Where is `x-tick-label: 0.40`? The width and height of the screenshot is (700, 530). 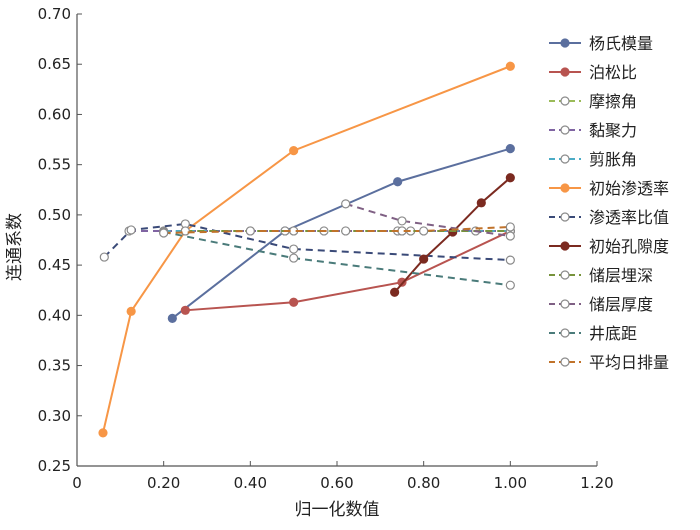 x-tick-label: 0.40 is located at coordinates (250, 483).